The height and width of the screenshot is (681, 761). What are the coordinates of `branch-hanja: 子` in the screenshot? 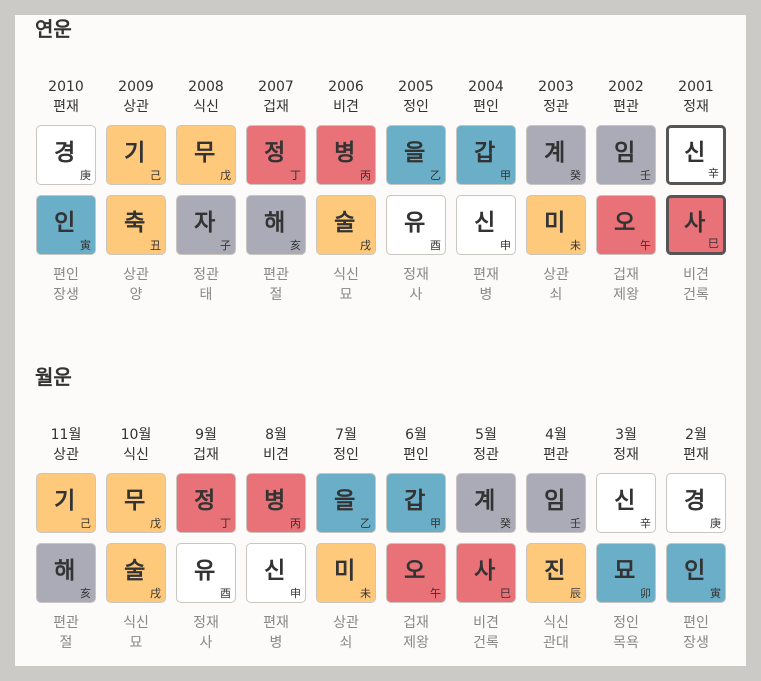 It's located at (225, 245).